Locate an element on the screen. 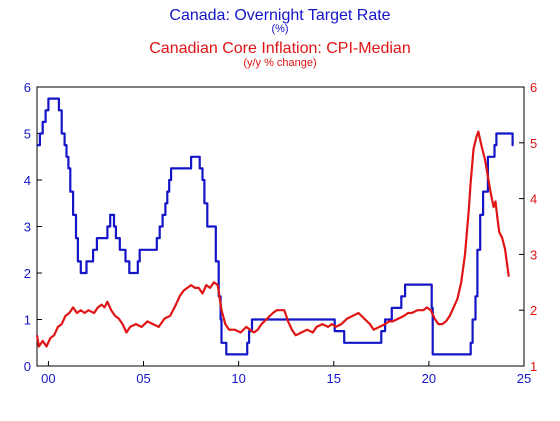 Image resolution: width=560 pixels, height=421 pixels. left-tick-label: 3 is located at coordinates (27, 227).